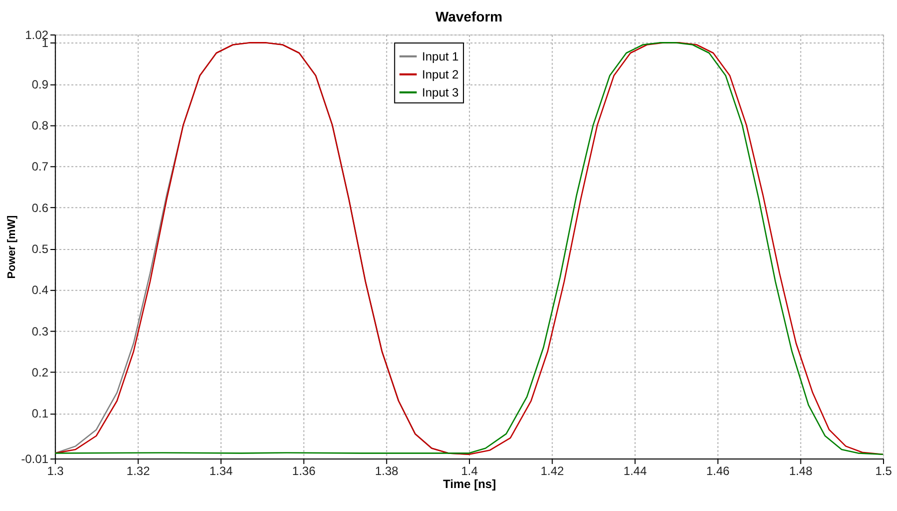 Image resolution: width=897 pixels, height=511 pixels. Describe the element at coordinates (40, 413) in the screenshot. I see `y-tick-label: 0.1` at that location.